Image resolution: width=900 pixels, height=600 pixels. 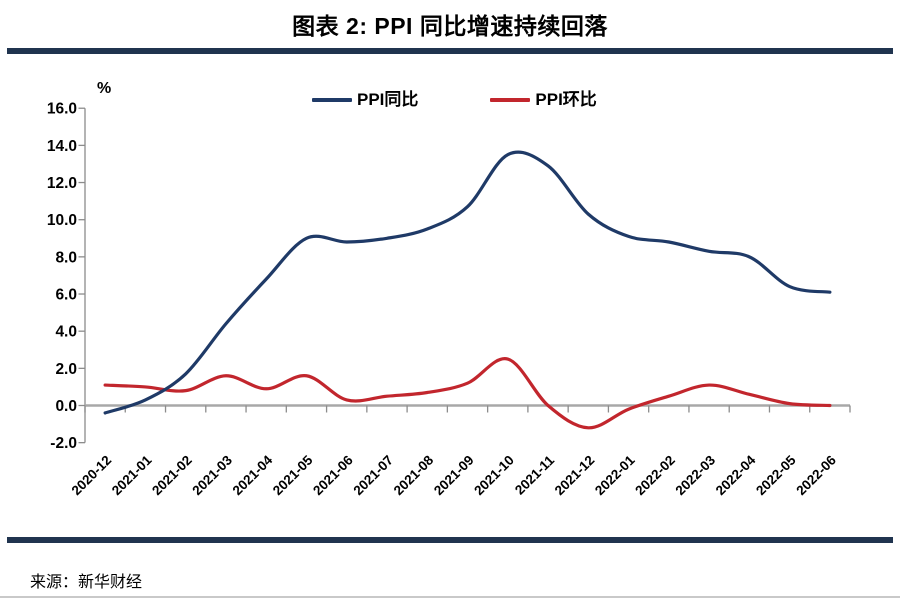 What do you see at coordinates (816, 475) in the screenshot?
I see `x-tick-label: 2022-06` at bounding box center [816, 475].